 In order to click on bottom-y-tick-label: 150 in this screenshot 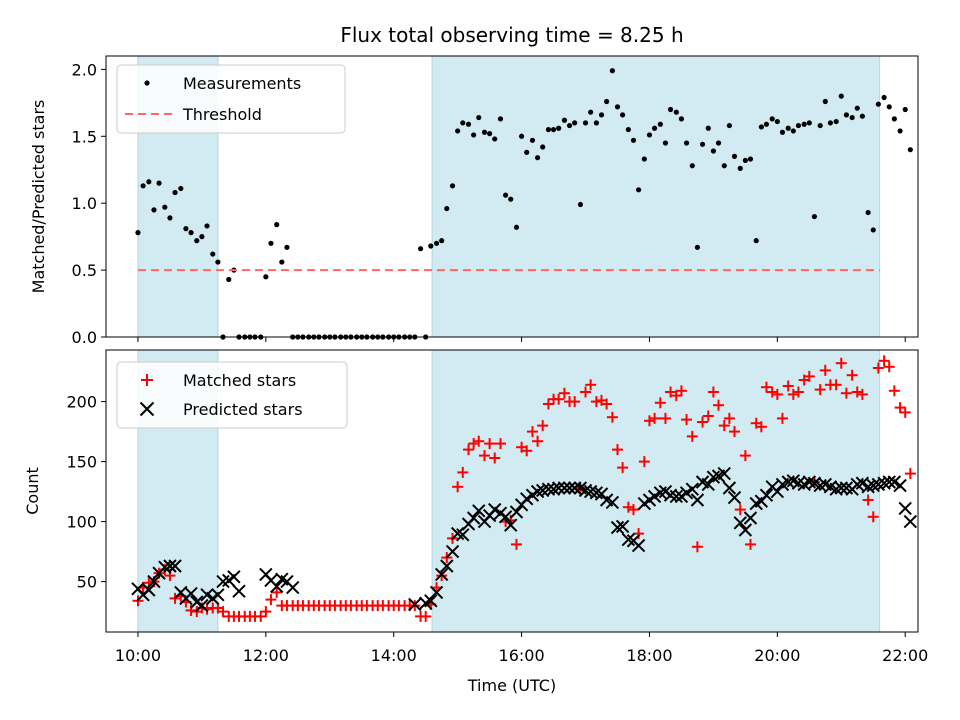, I will do `click(81, 462)`.